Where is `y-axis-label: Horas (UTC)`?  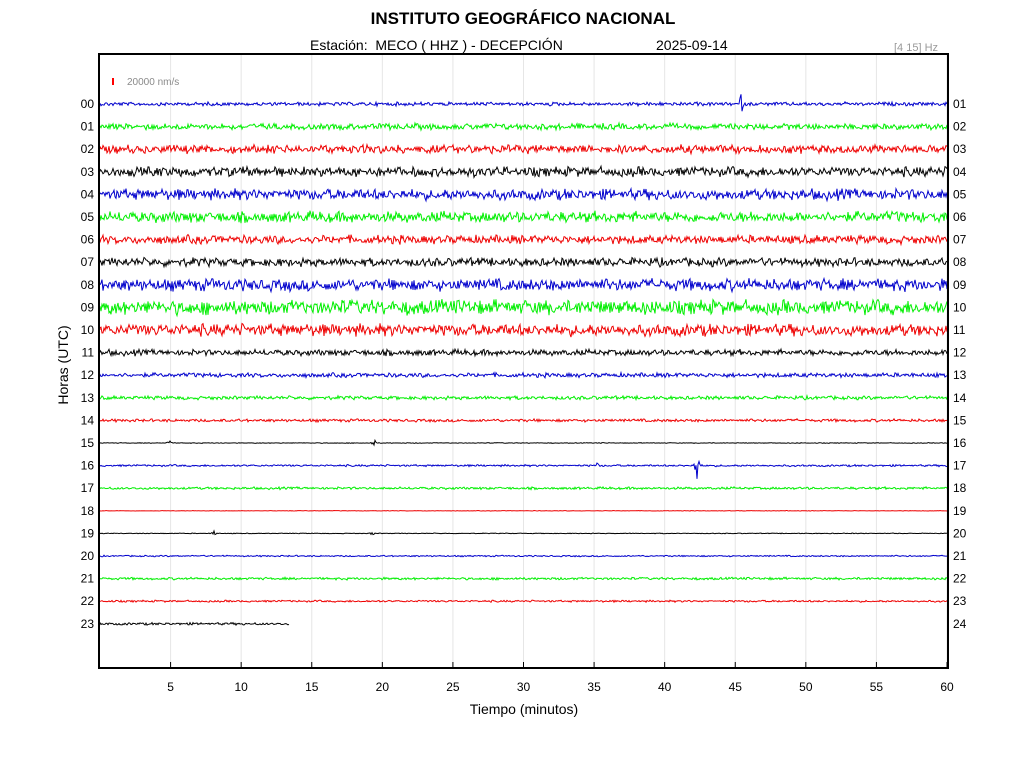 y-axis-label: Horas (UTC) is located at coordinates (63, 364).